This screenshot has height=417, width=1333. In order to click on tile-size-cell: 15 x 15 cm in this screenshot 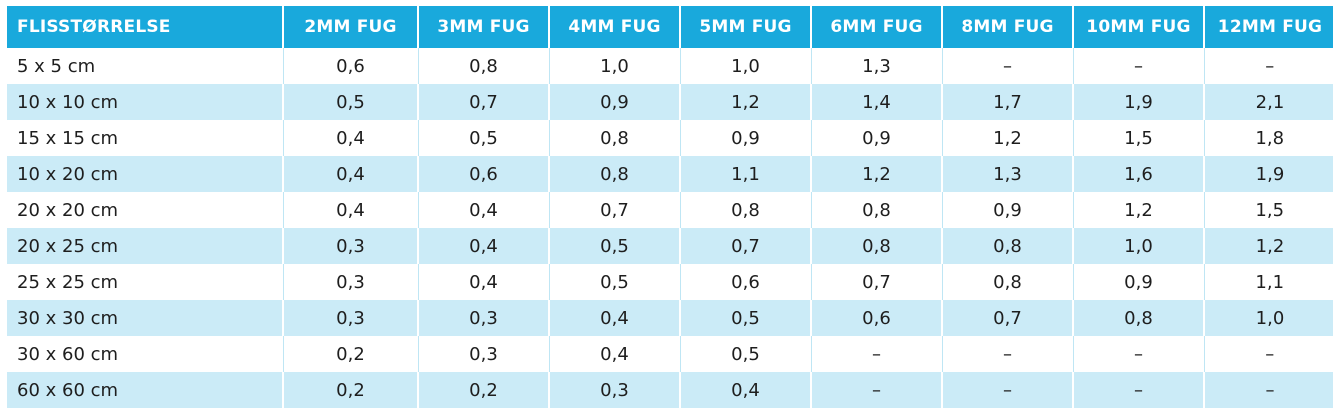, I will do `click(145, 138)`.